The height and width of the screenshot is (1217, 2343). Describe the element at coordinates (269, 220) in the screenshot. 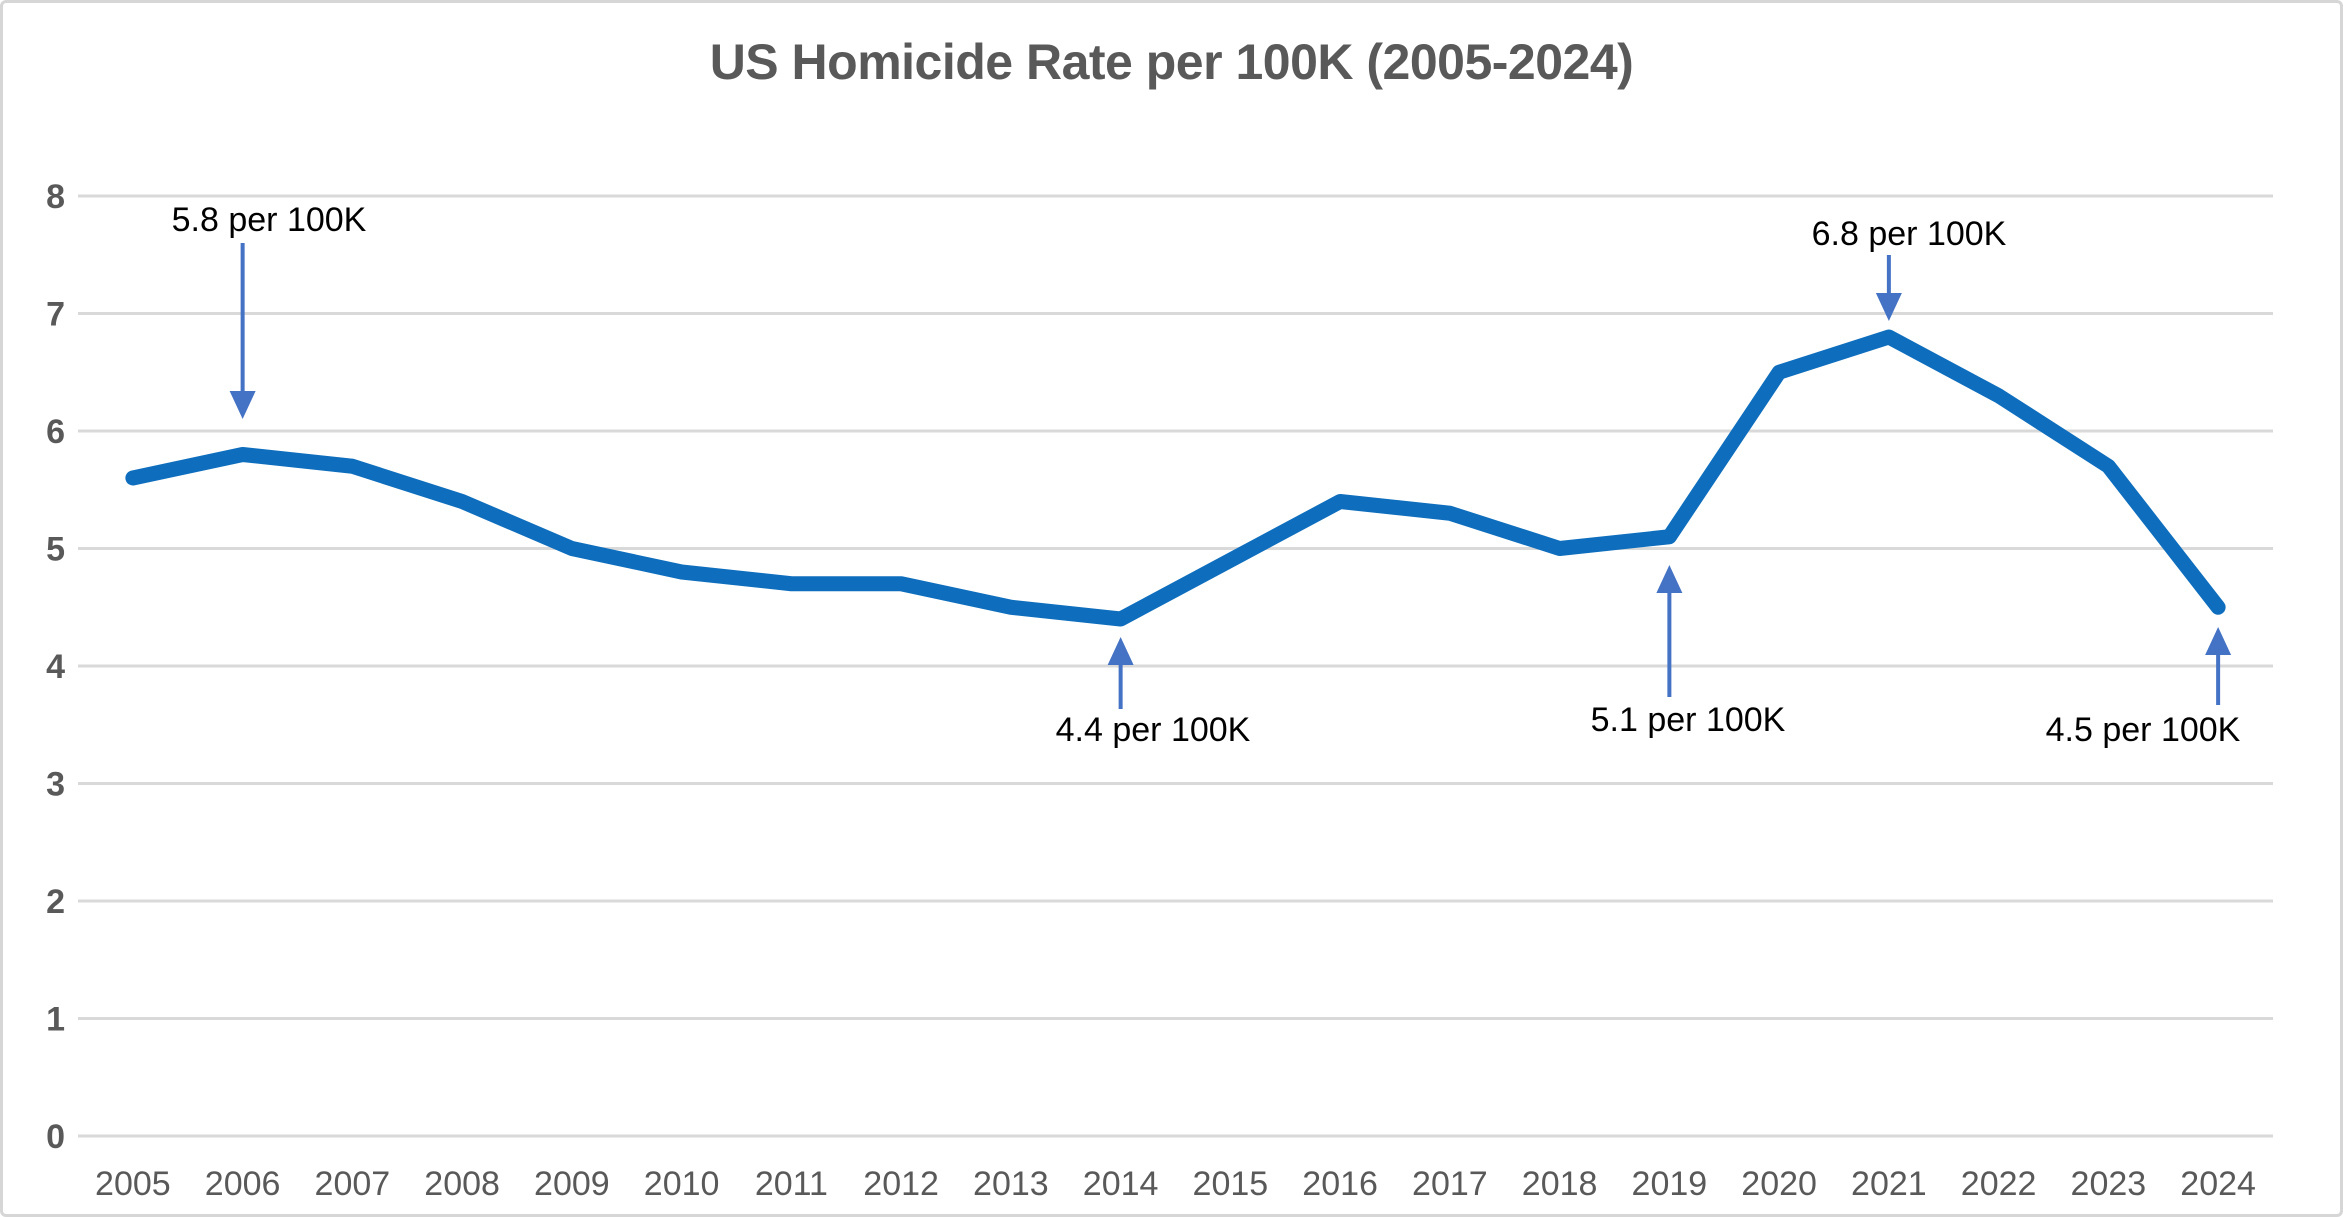

I see `annotation-label: 5.8 per 100K` at that location.